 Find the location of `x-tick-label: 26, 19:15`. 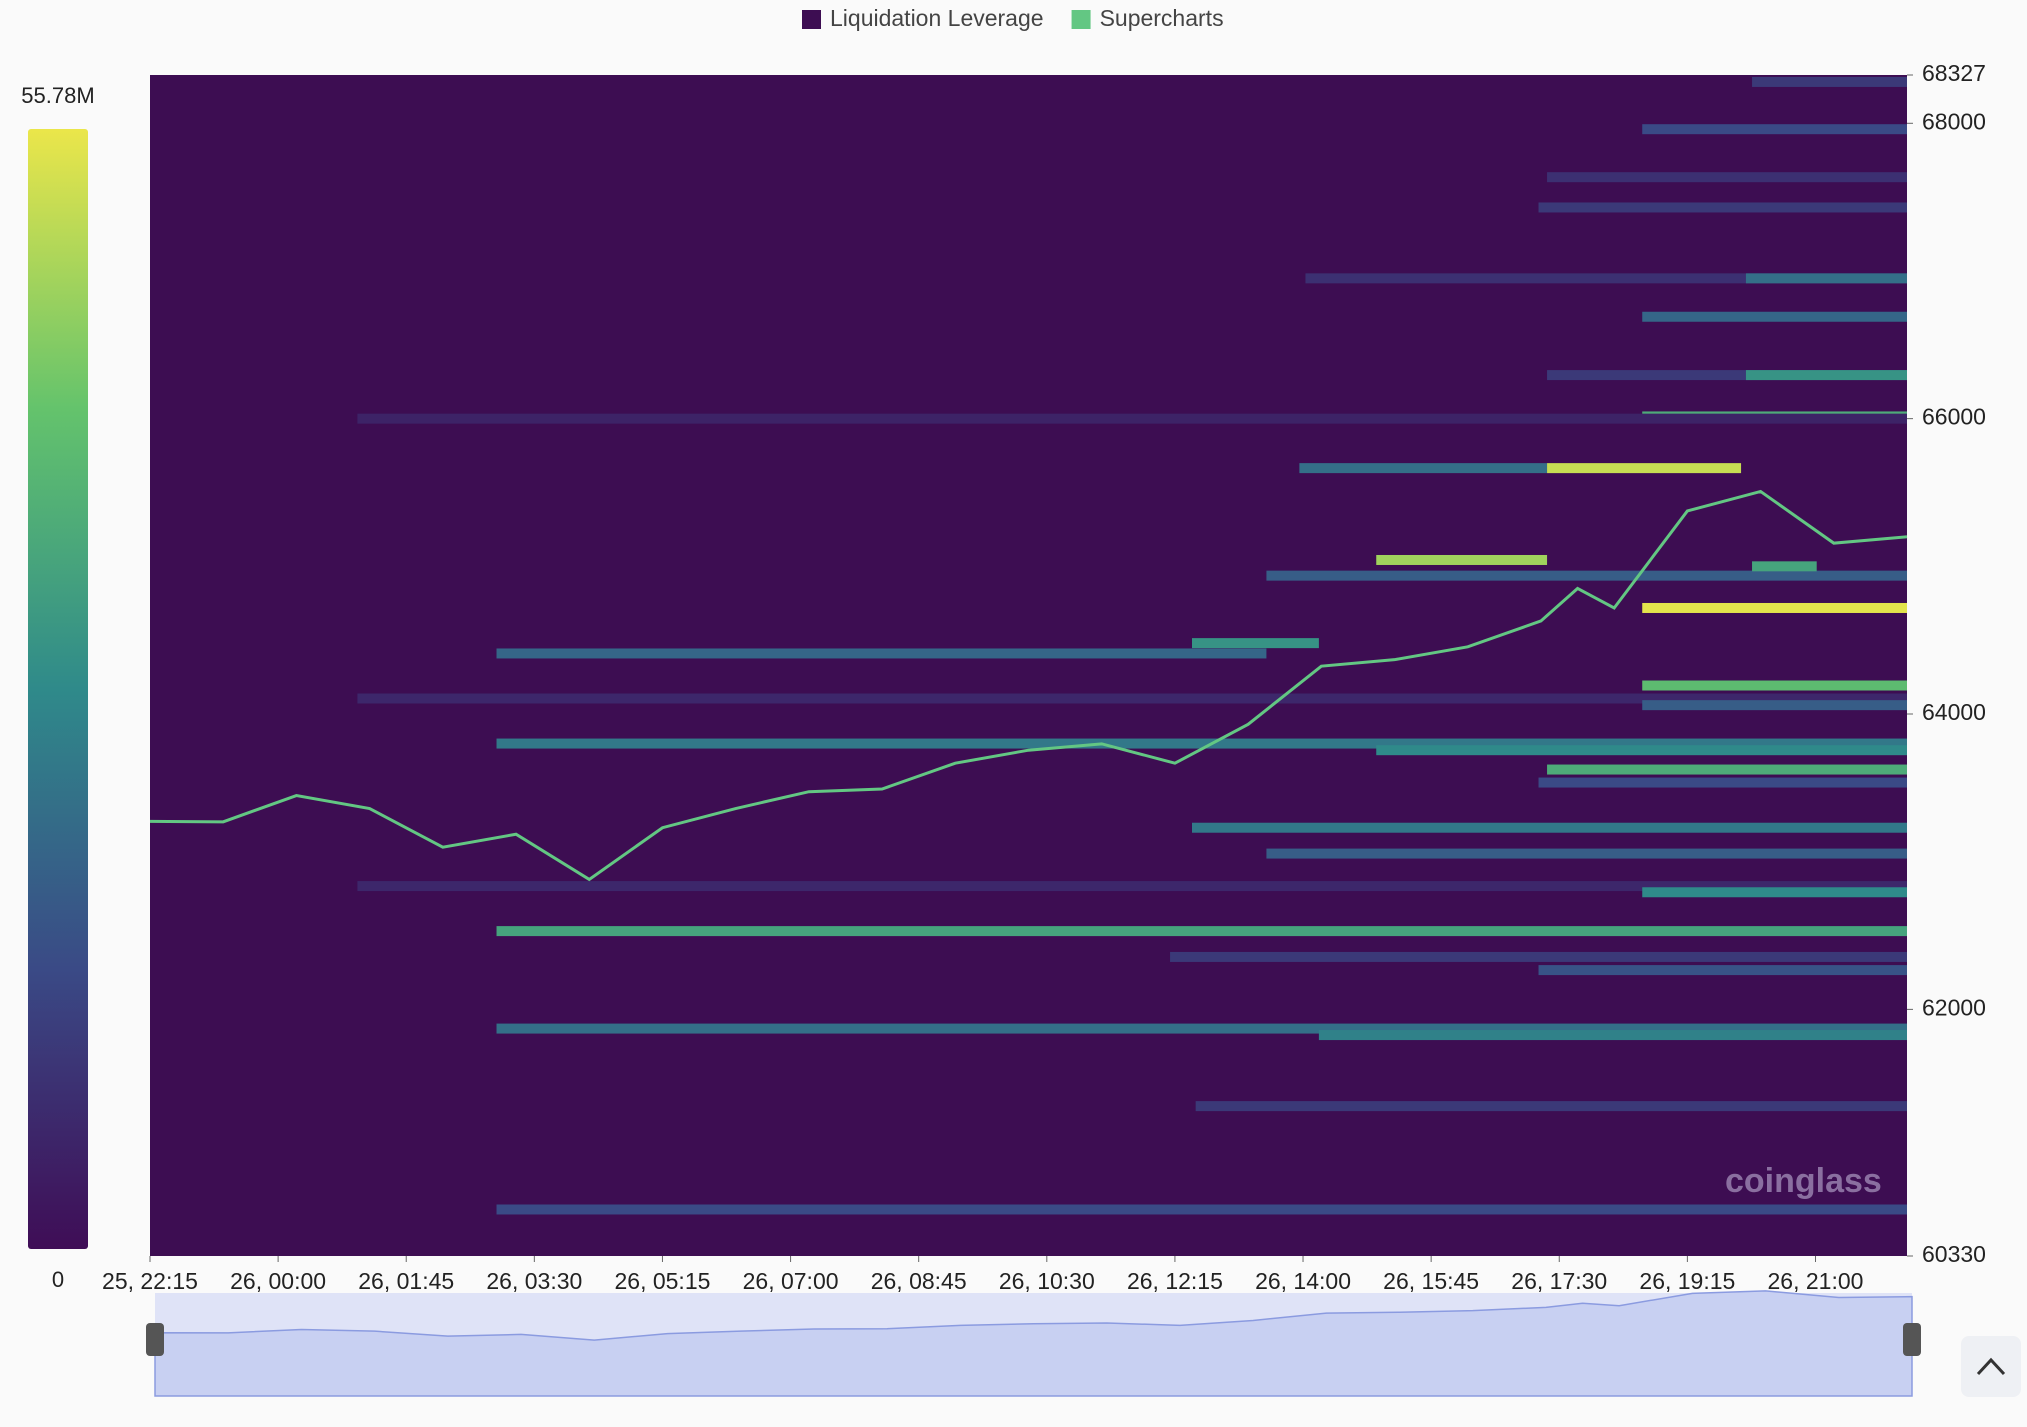

x-tick-label: 26, 19:15 is located at coordinates (1687, 1281).